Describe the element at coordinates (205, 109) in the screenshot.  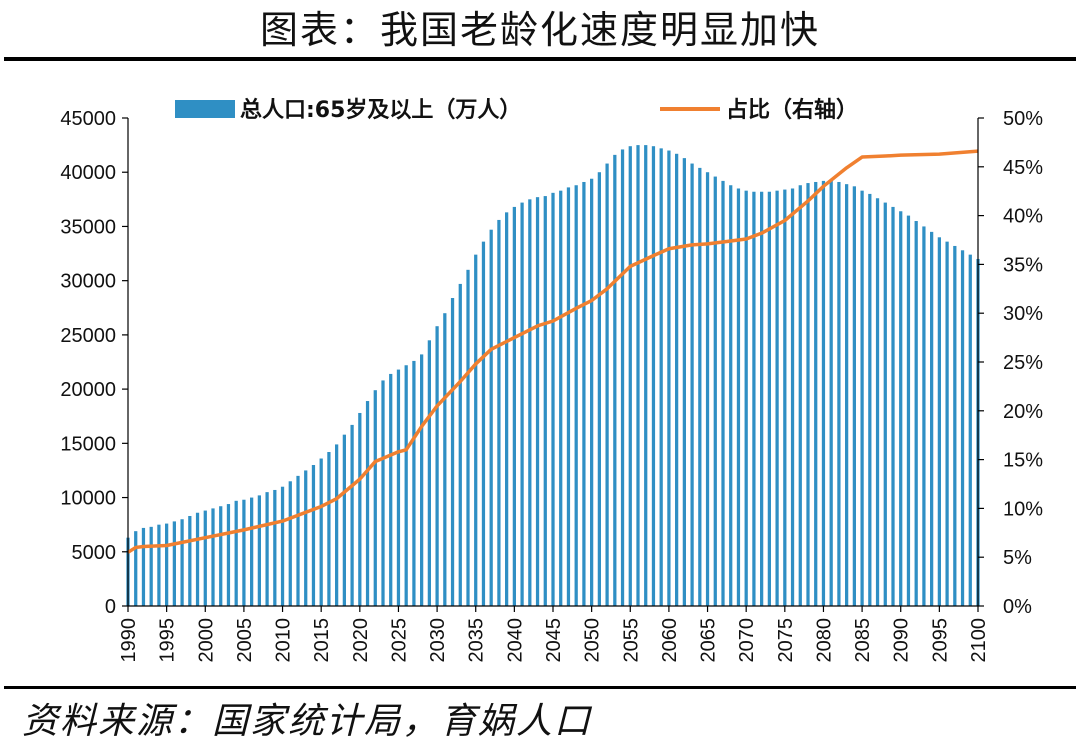
I see `legend-bar-swatch` at that location.